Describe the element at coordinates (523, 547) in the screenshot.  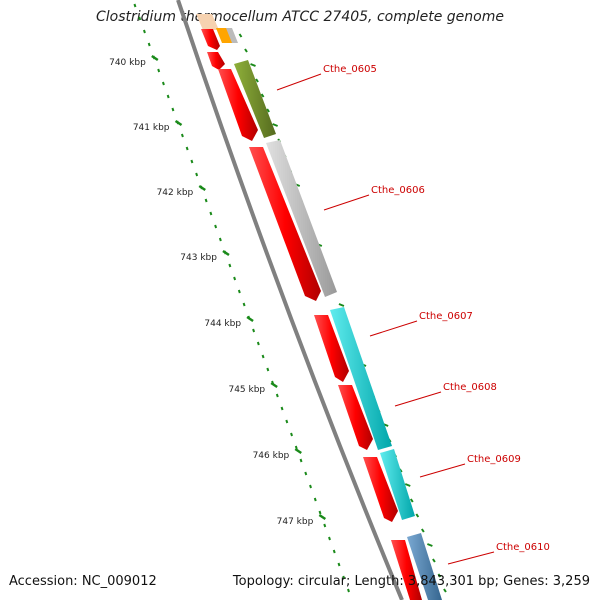
I see `gene-label: Cthe_0610` at that location.